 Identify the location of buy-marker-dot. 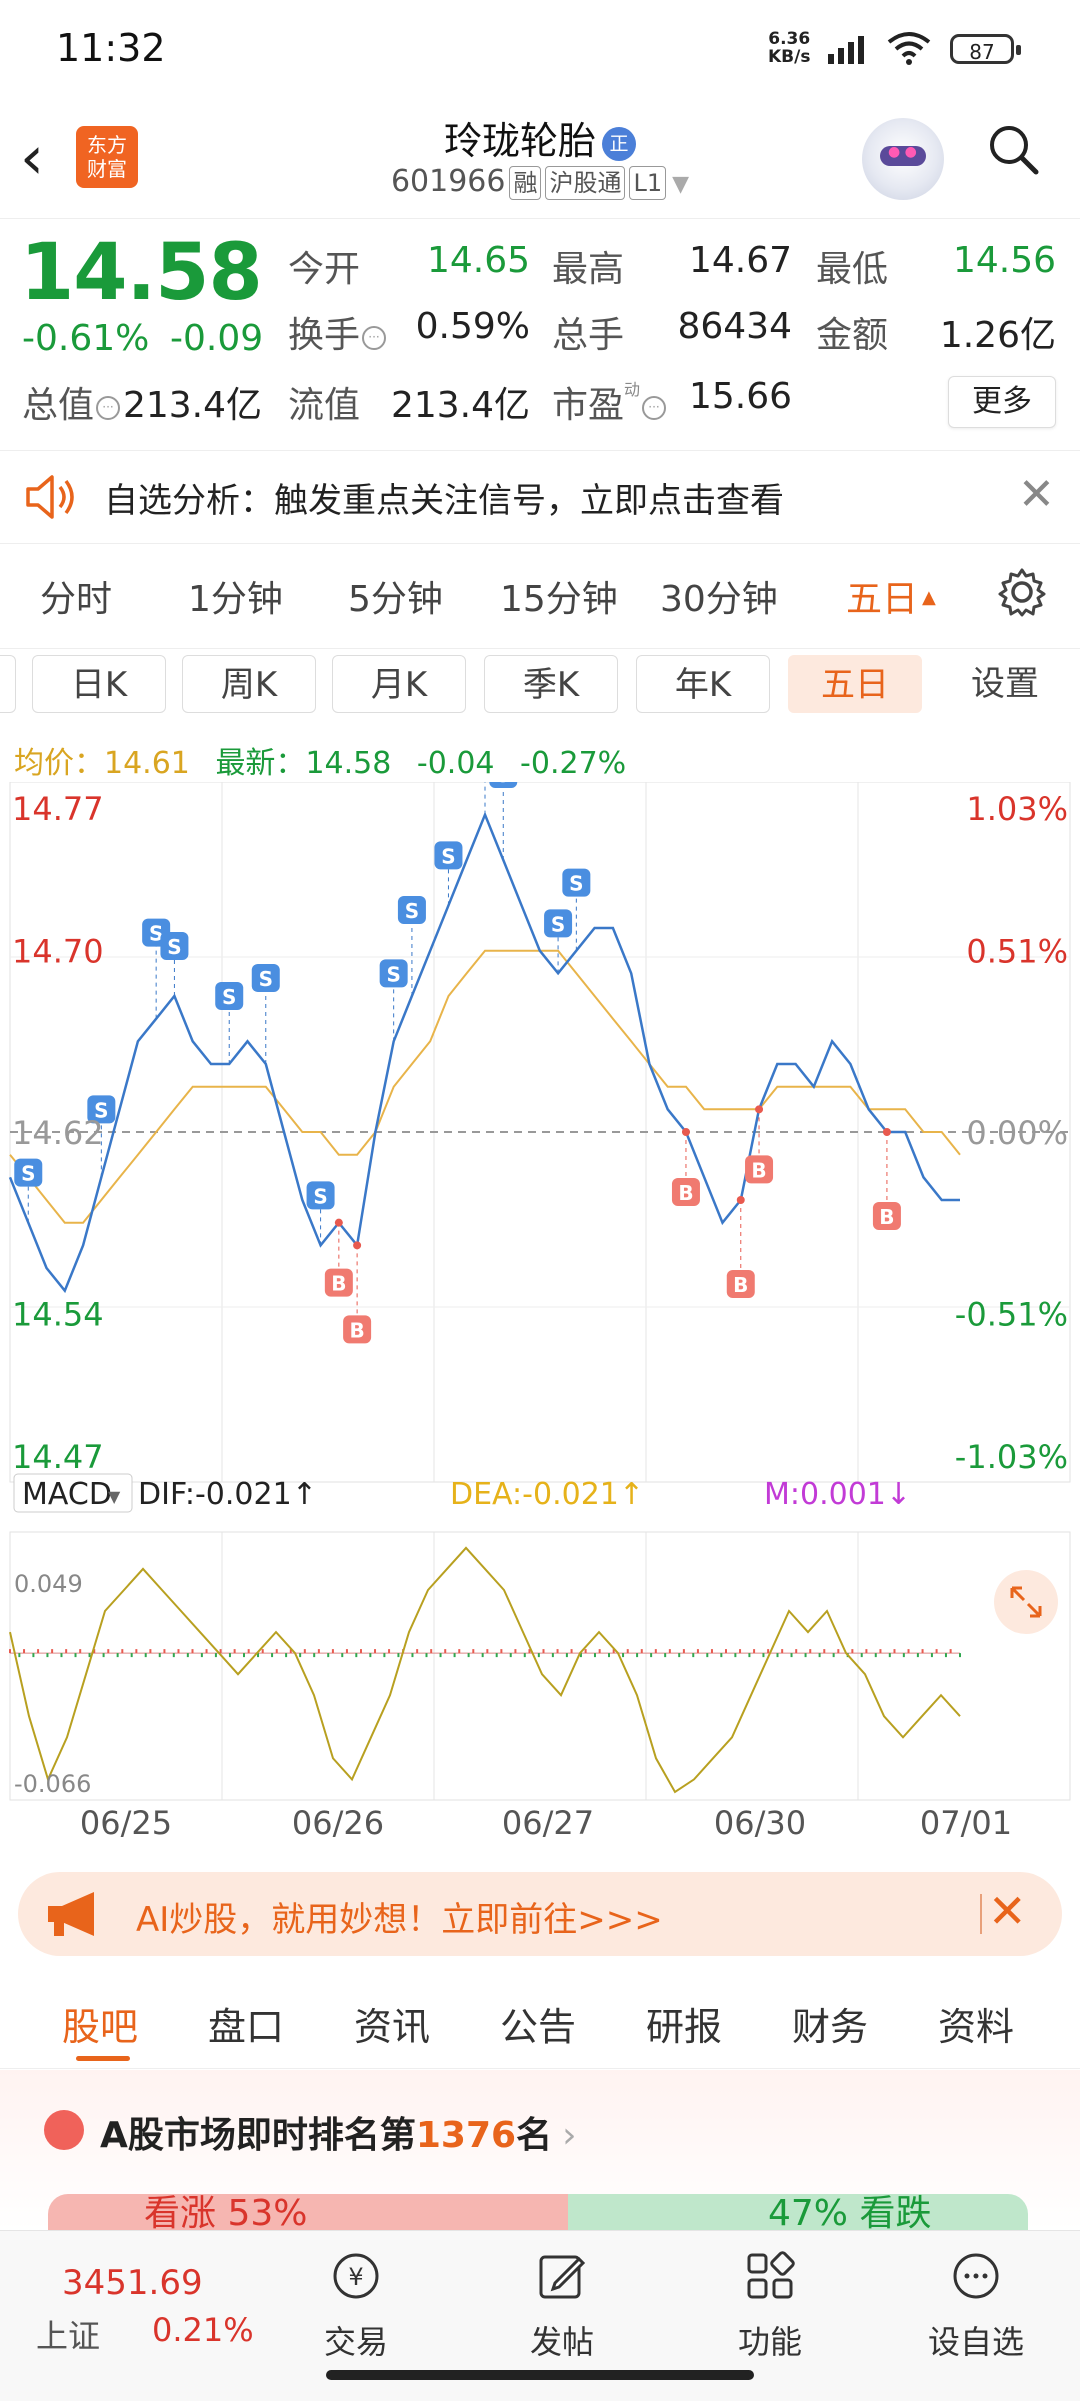
(338, 1222).